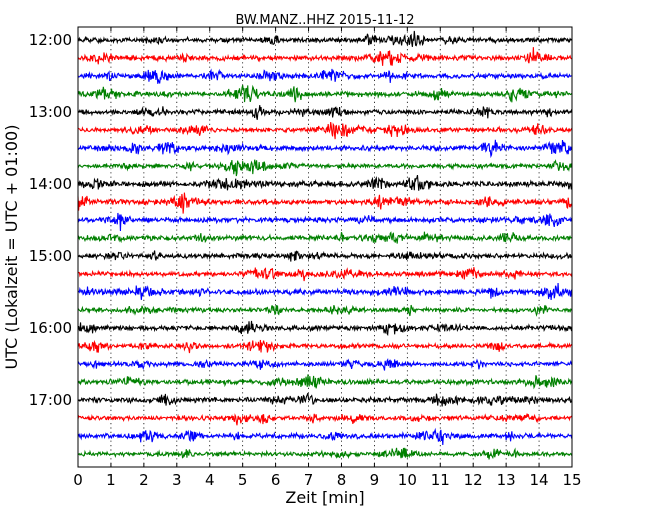  Describe the element at coordinates (325, 76) in the screenshot. I see `trace-1230-line` at that location.